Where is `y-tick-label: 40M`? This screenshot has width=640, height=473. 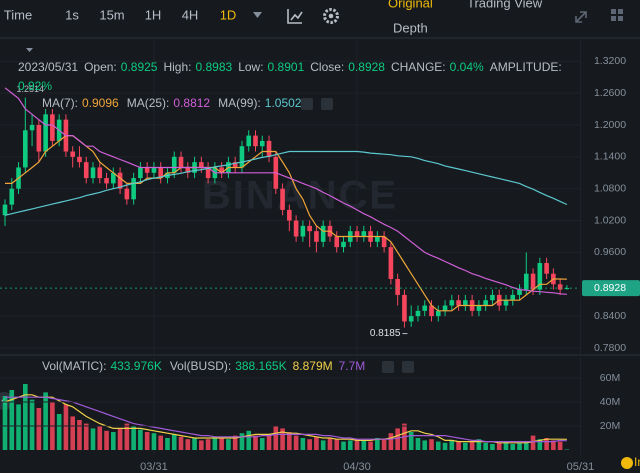
y-tick-label: 40M is located at coordinates (610, 402).